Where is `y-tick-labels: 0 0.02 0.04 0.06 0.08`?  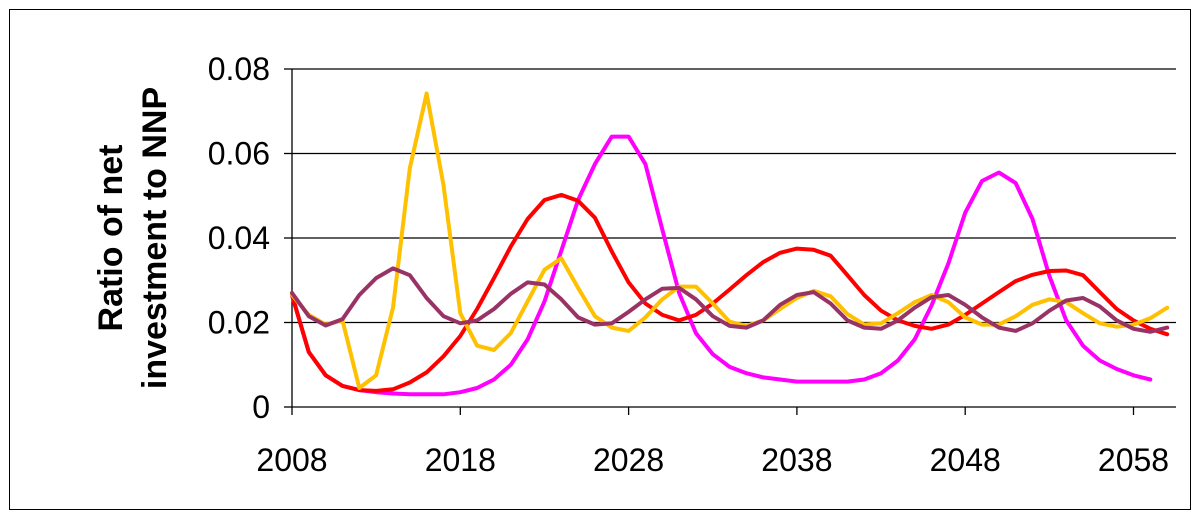
y-tick-labels: 0 0.02 0.04 0.06 0.08 is located at coordinates (239, 238).